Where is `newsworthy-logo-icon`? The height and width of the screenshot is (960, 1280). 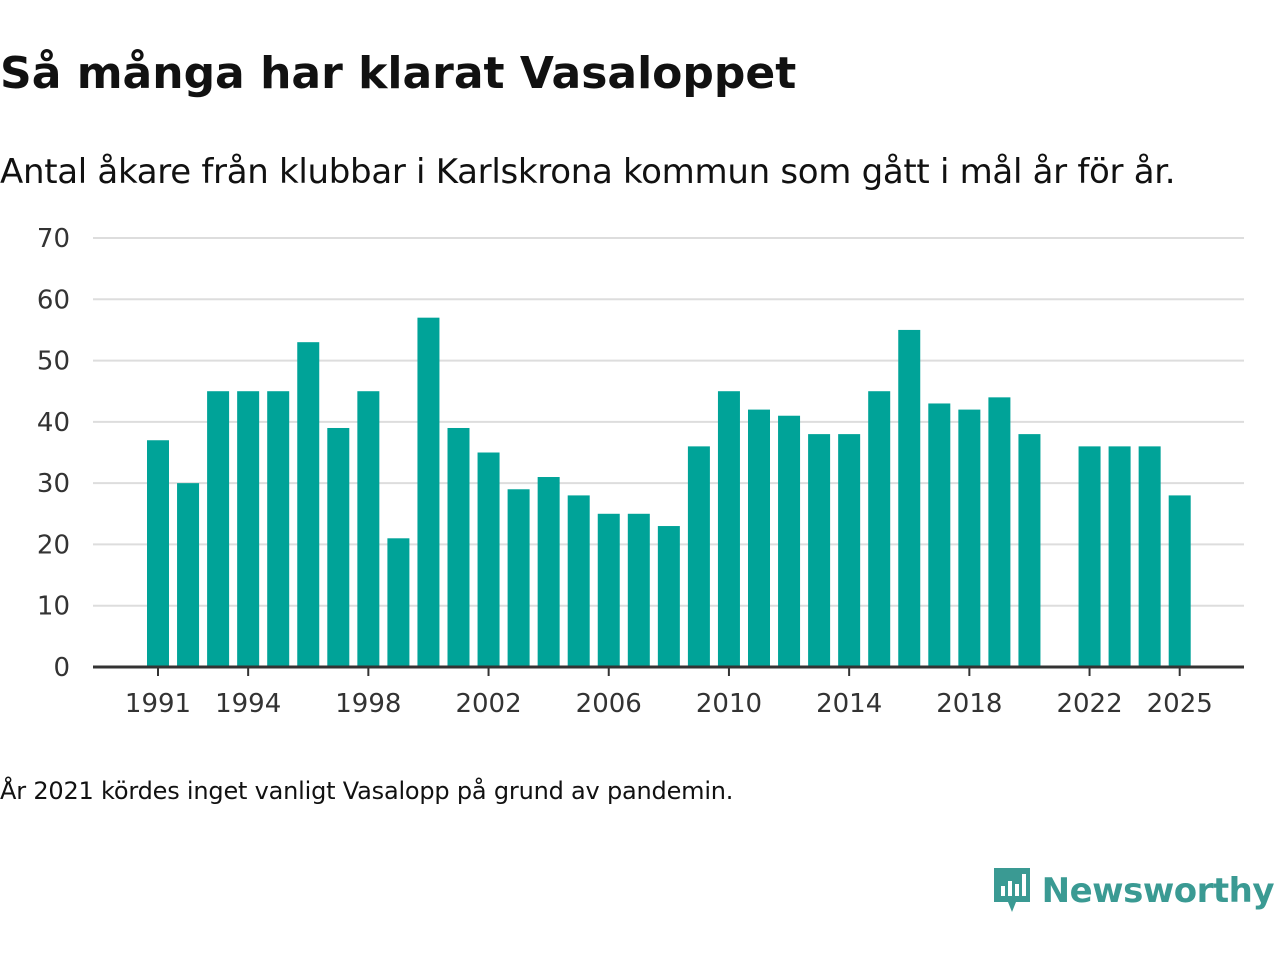
newsworthy-logo-icon is located at coordinates (1011, 890).